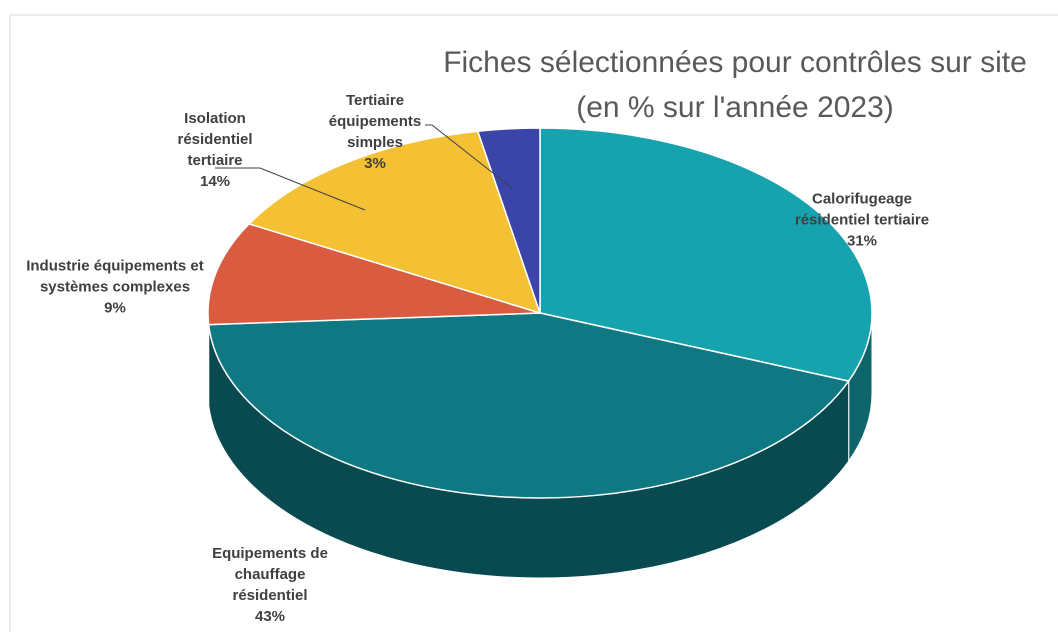 The width and height of the screenshot is (1058, 632). I want to click on value-label: 43%, so click(270, 616).